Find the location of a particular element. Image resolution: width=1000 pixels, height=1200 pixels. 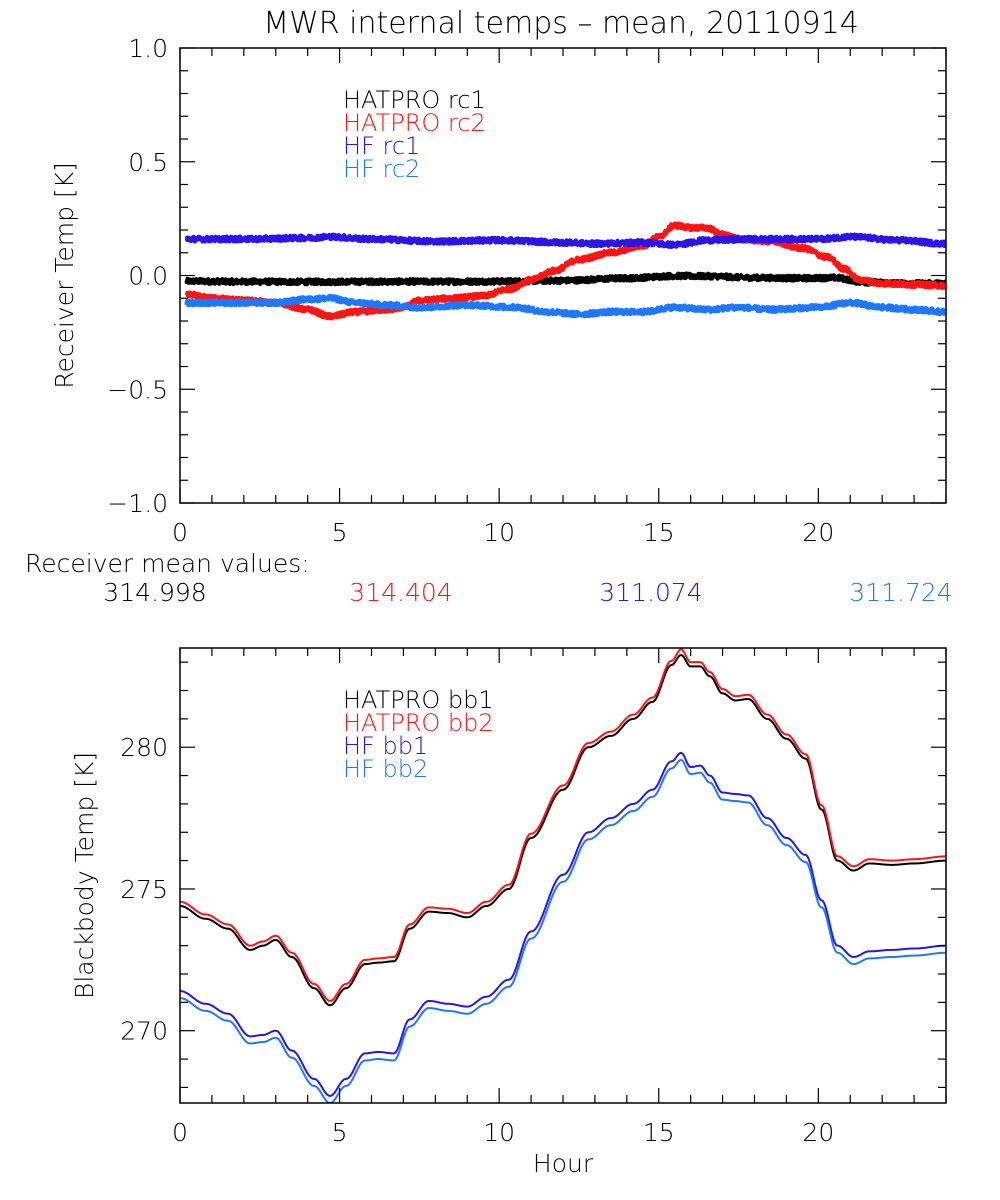

y-tick-label: 0.5 is located at coordinates (148, 162).